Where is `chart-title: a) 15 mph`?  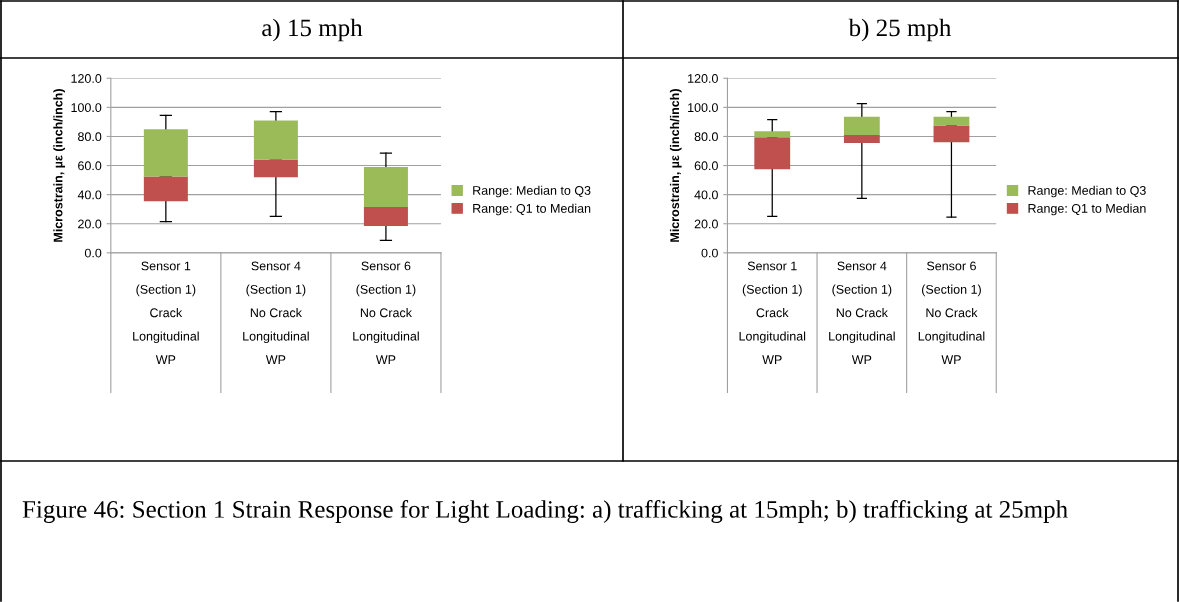 chart-title: a) 15 mph is located at coordinates (312, 30).